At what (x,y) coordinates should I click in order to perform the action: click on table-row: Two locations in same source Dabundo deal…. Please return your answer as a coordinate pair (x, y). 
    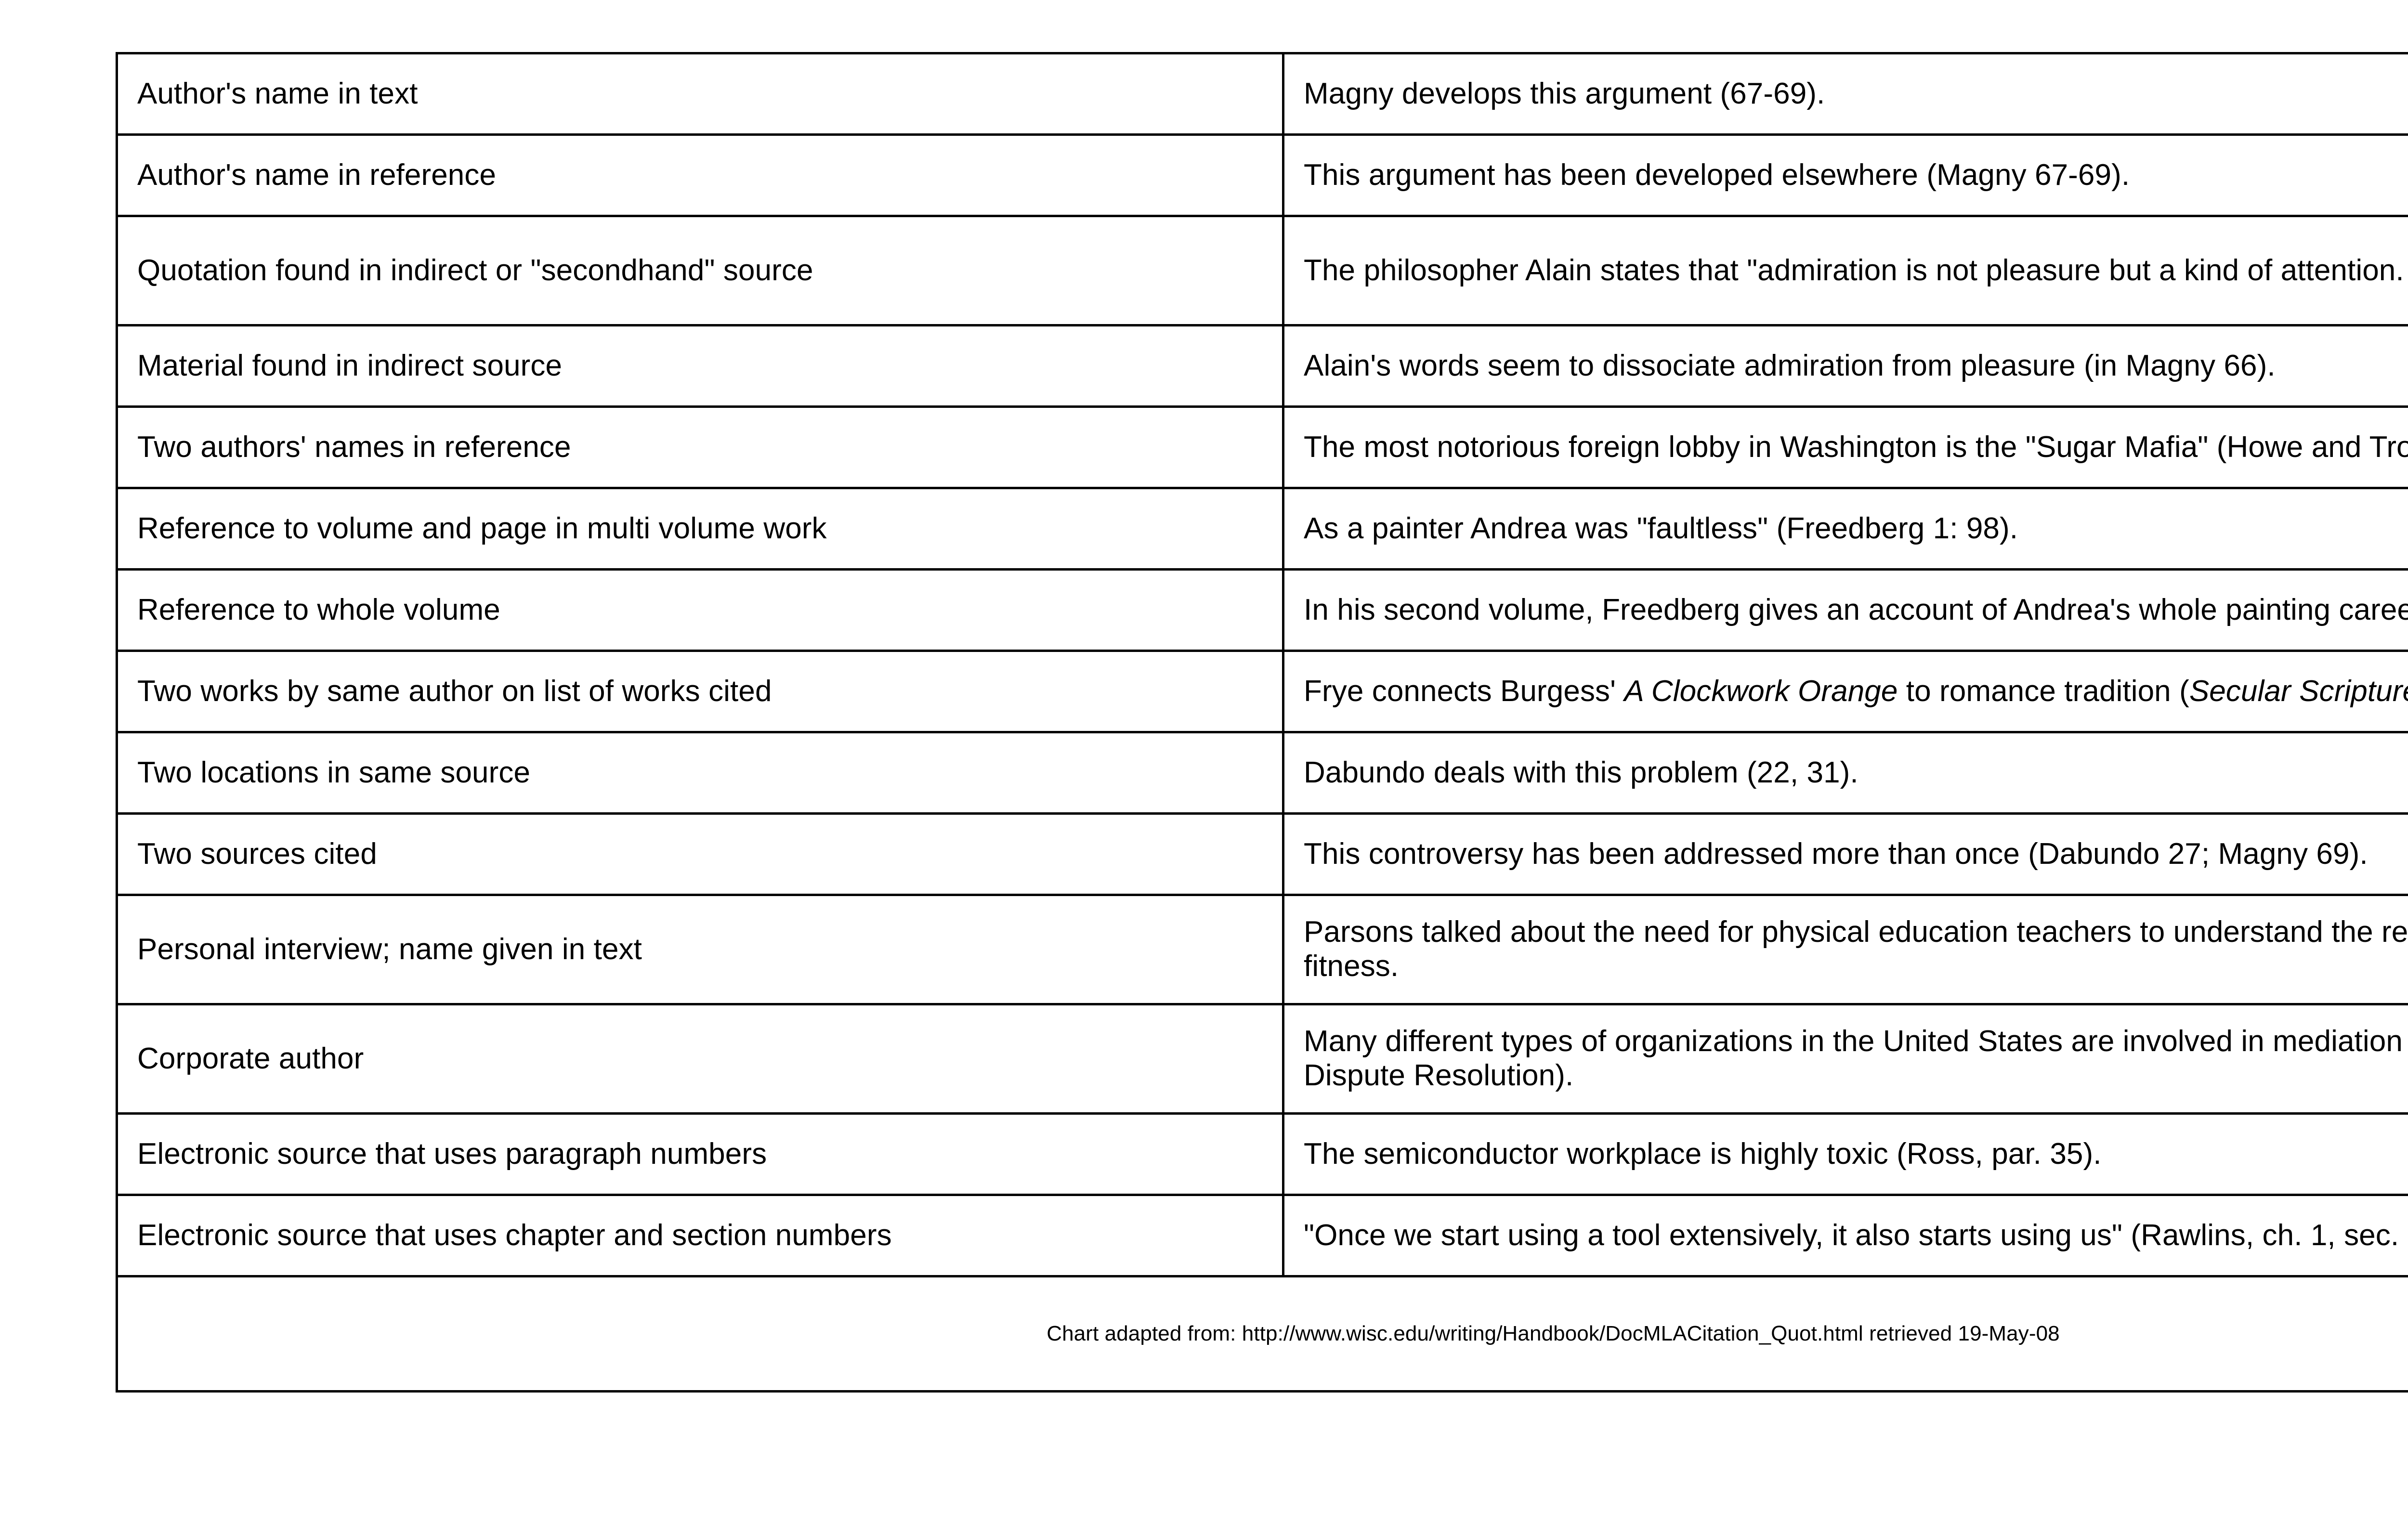
    Looking at the image, I should click on (1262, 773).